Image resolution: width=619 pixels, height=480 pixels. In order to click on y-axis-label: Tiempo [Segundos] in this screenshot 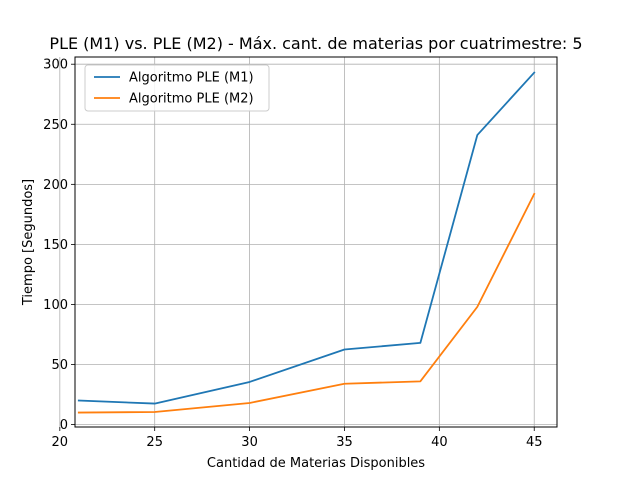, I will do `click(28, 242)`.